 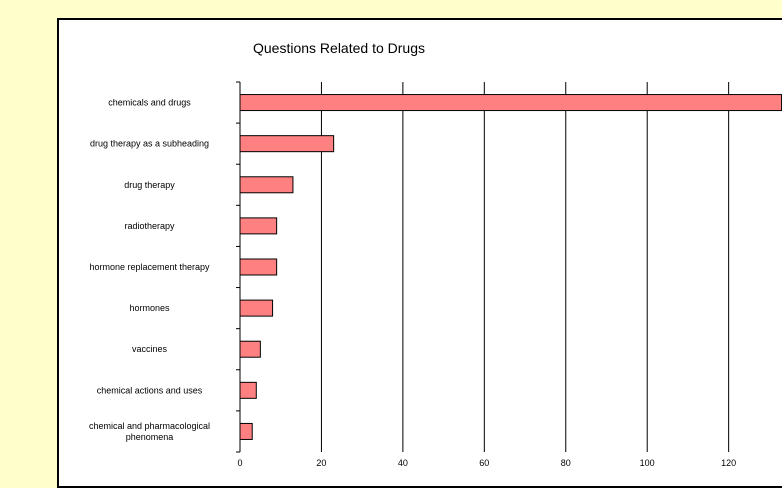 I want to click on x-tick-label-80: 80, so click(x=566, y=463).